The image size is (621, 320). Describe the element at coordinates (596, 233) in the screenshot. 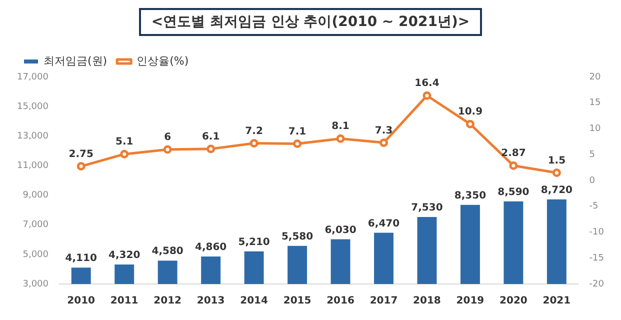

I see `y2-tick-label: -10` at that location.